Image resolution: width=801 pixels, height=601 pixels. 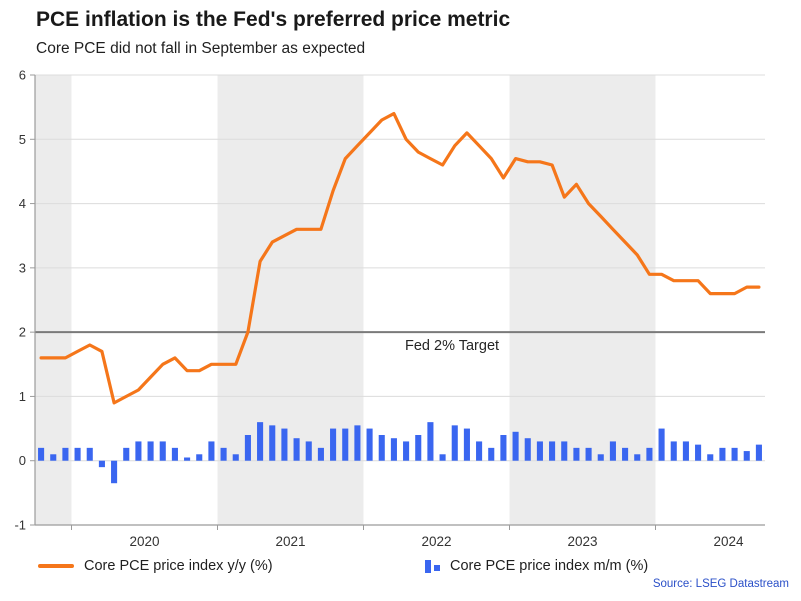 I want to click on svg-text: 1, so click(x=22, y=396).